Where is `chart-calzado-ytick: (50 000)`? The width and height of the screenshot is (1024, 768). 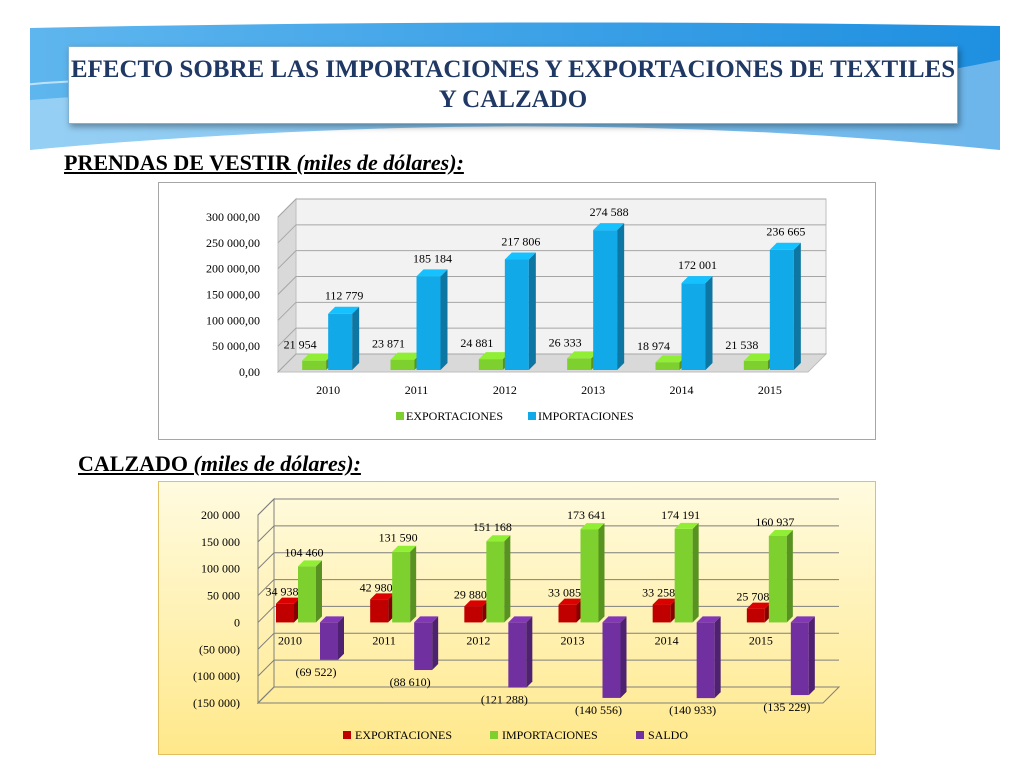
chart-calzado-ytick: (50 000) is located at coordinates (219, 649).